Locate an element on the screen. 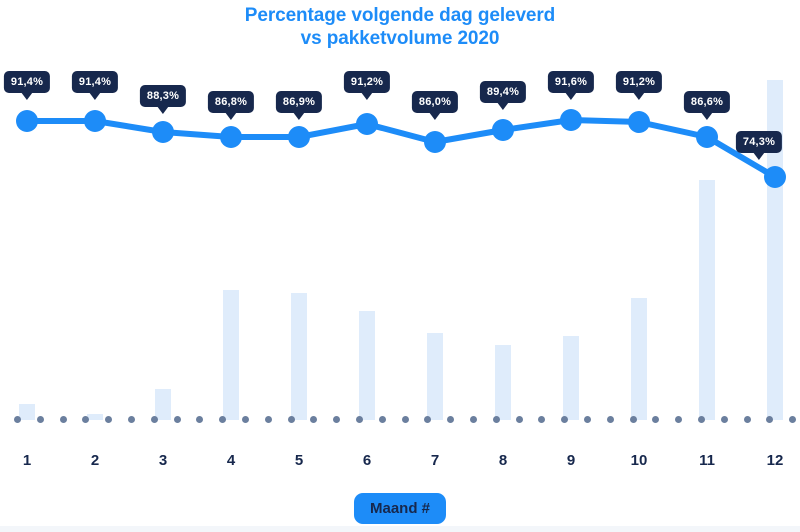  data-label-tooltip: 74,3% is located at coordinates (759, 145).